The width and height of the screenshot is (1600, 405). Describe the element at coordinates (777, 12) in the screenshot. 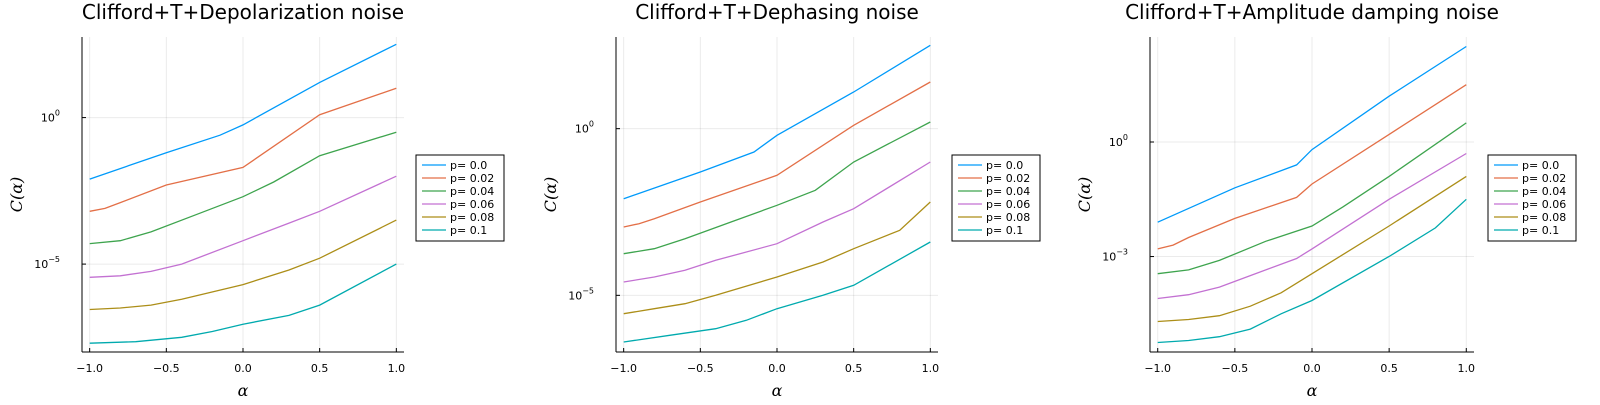

I see `chart-title: Clifford+T+Dephasing noise` at that location.